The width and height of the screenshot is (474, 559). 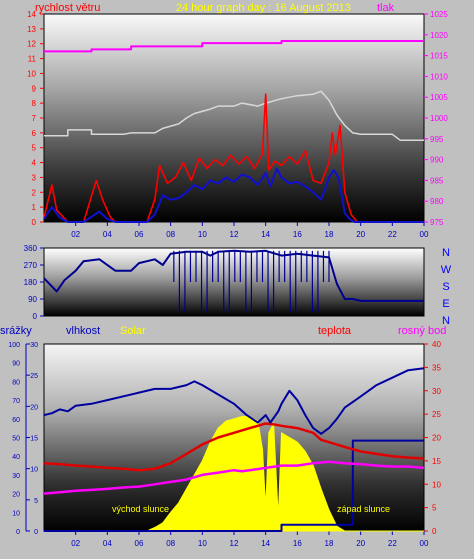 What do you see at coordinates (422, 331) in the screenshot?
I see `dewpoint-label: rosný bod` at bounding box center [422, 331].